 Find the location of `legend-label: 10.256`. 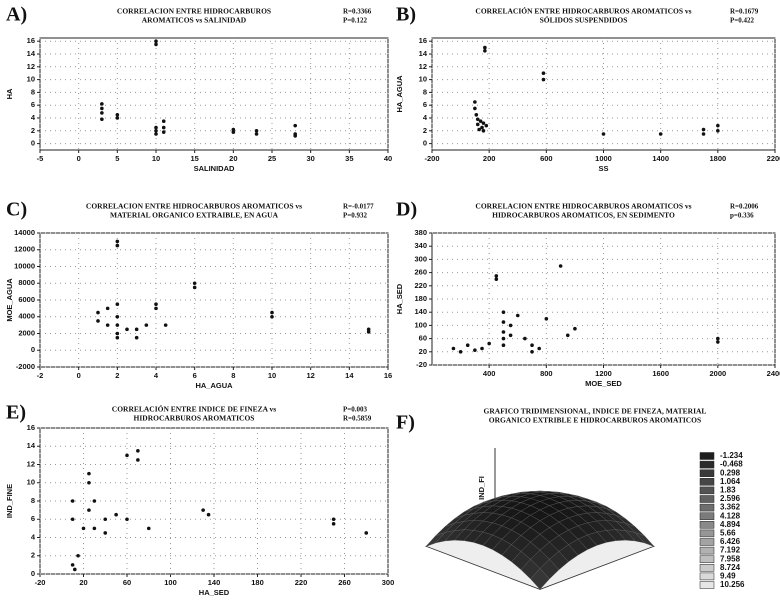

legend-label: 10.256 is located at coordinates (732, 584).